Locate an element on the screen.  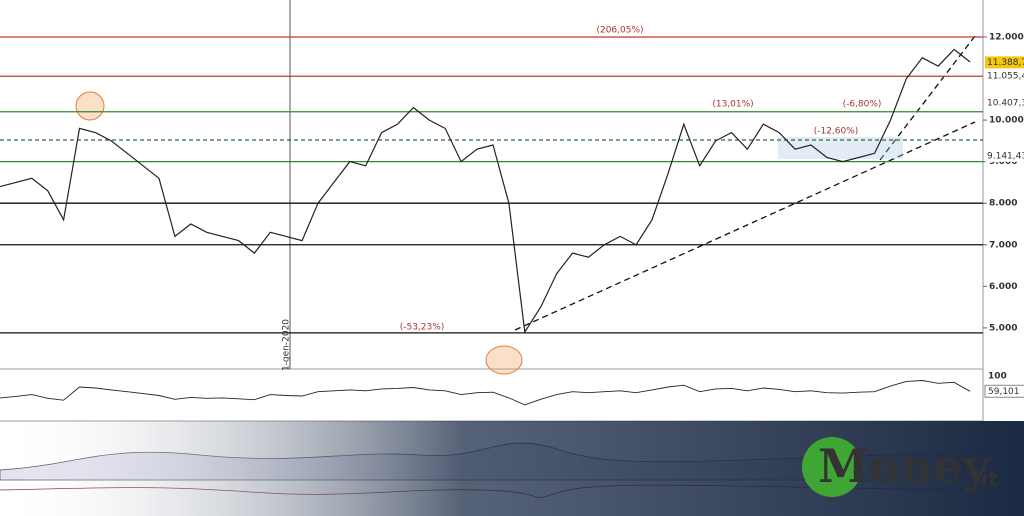
price-label: 11.388,75 is located at coordinates (1005, 63).